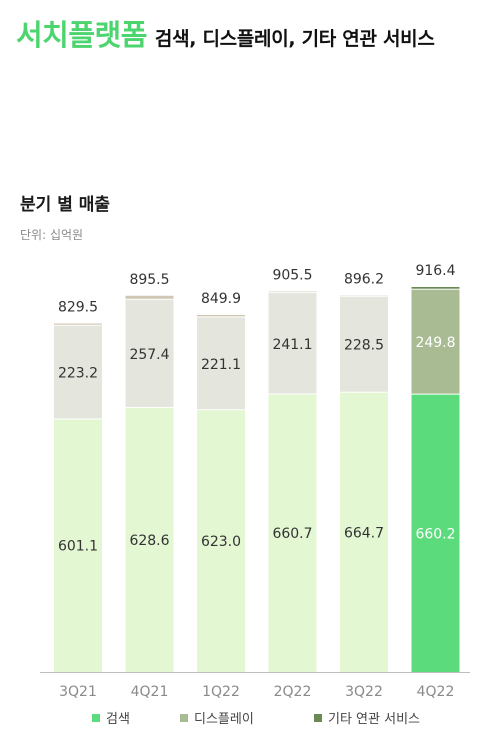 The image size is (484, 745). I want to click on data-label-total: 905.5, so click(292, 276).